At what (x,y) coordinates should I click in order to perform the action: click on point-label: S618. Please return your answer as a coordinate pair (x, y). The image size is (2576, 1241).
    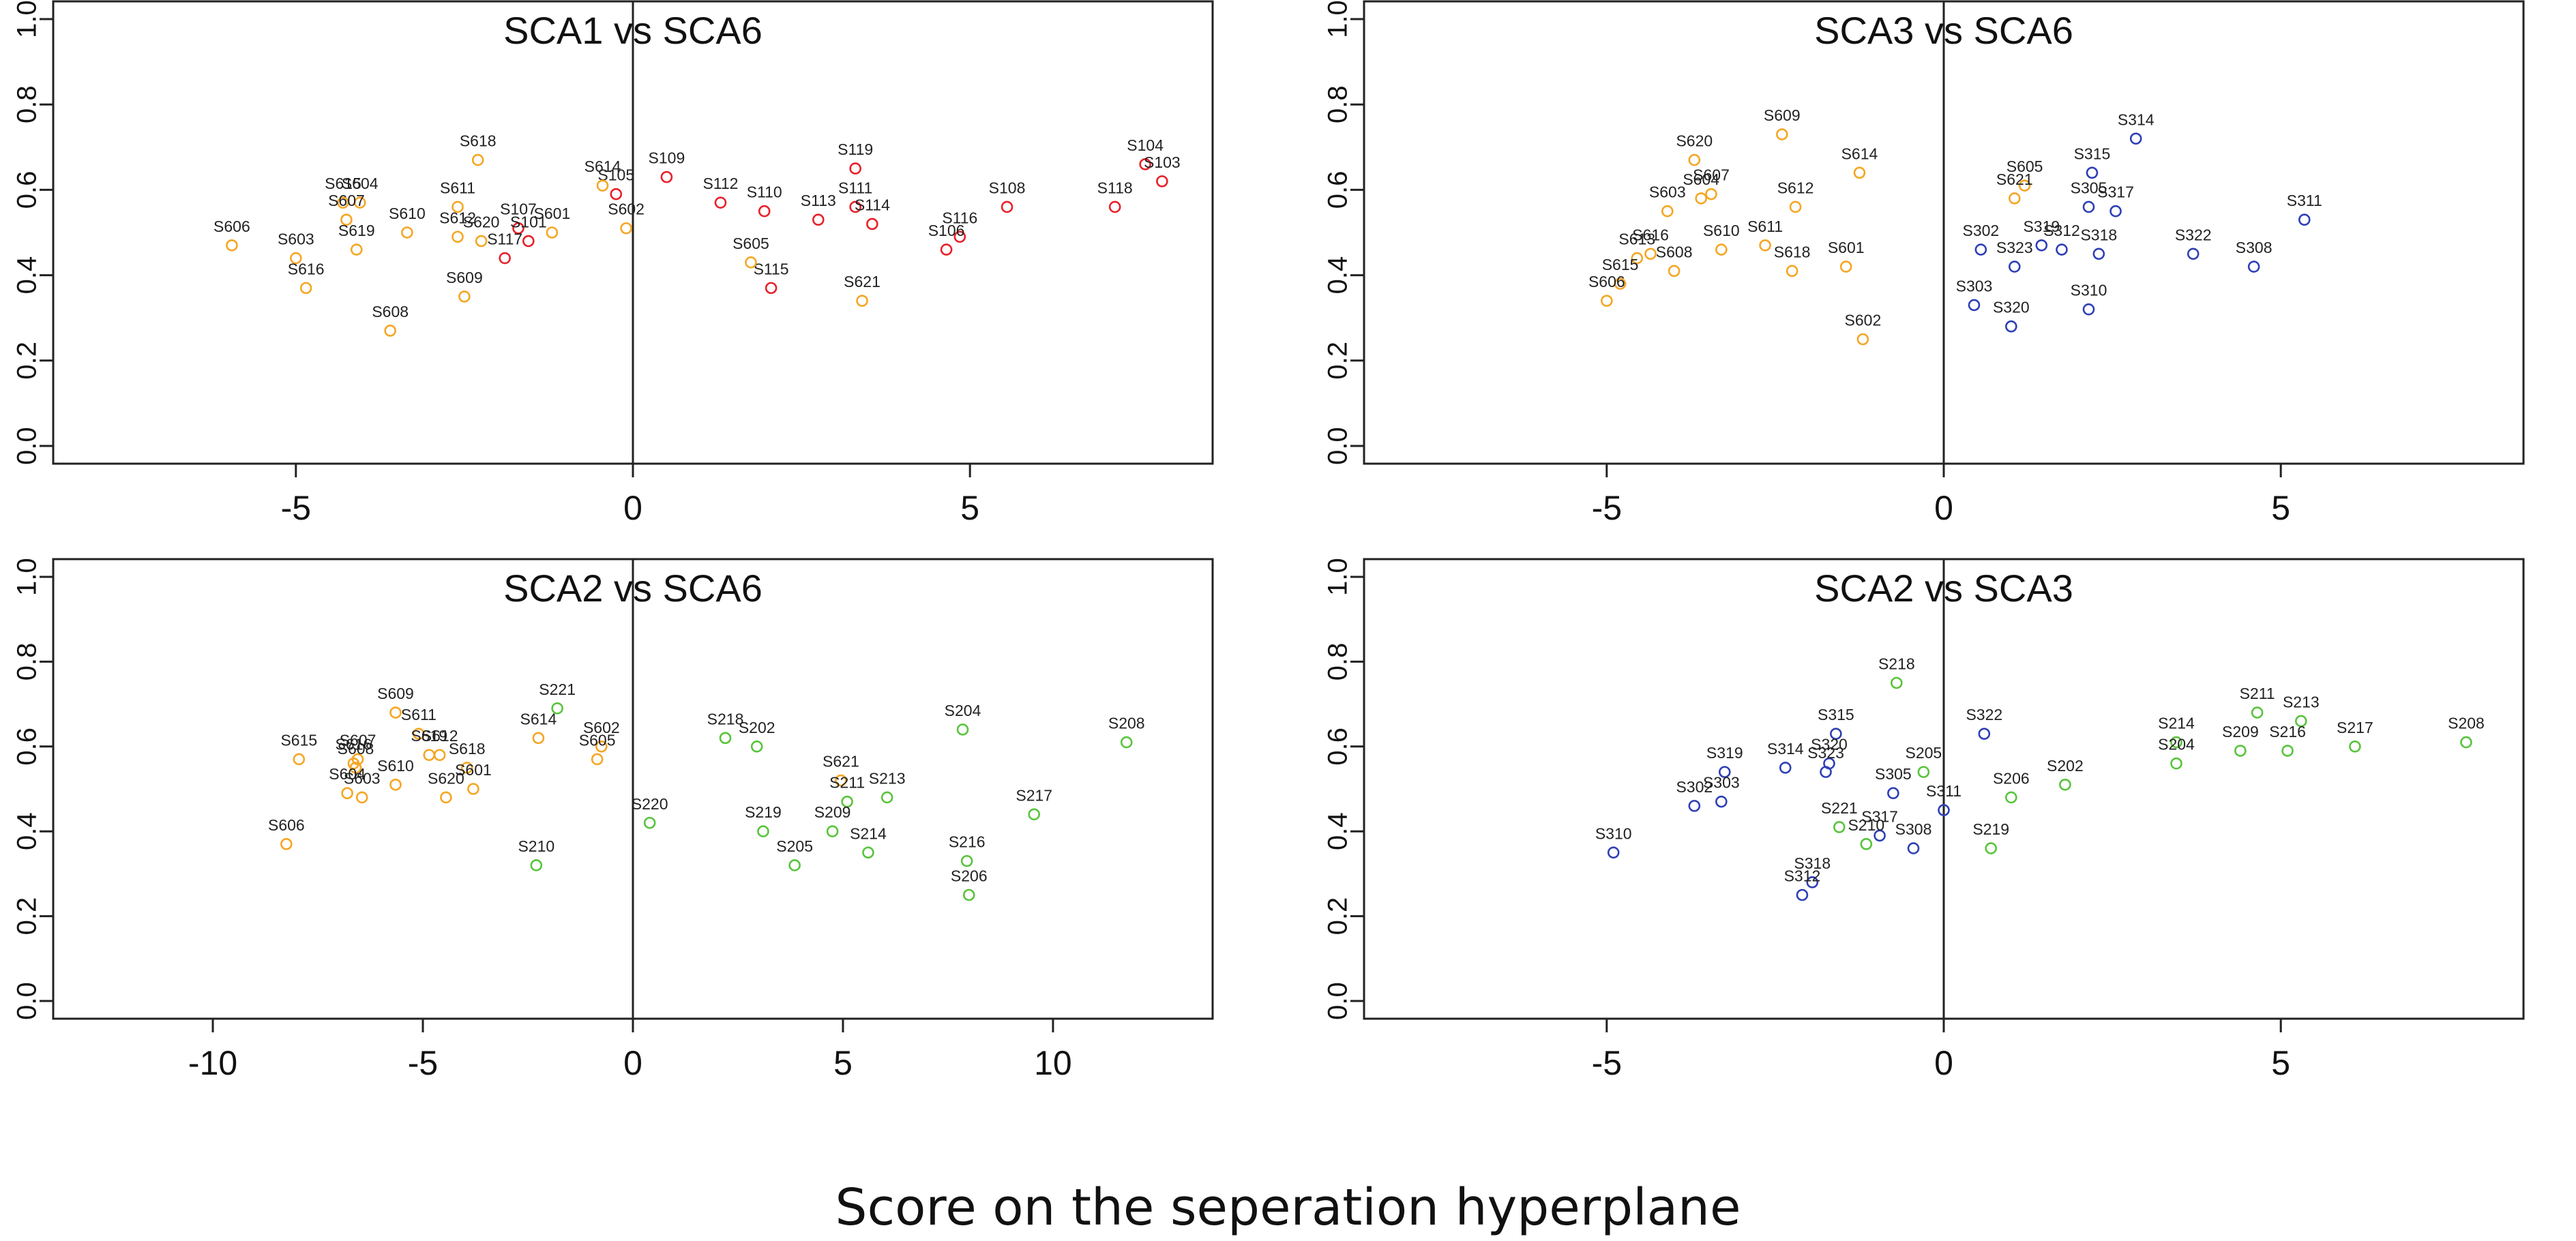
    Looking at the image, I should click on (1792, 251).